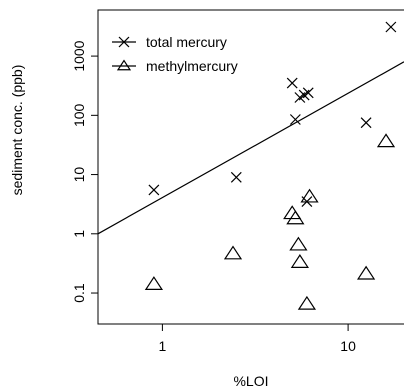 This screenshot has width=404, height=392. What do you see at coordinates (79, 234) in the screenshot?
I see `y-tick-label: 1` at bounding box center [79, 234].